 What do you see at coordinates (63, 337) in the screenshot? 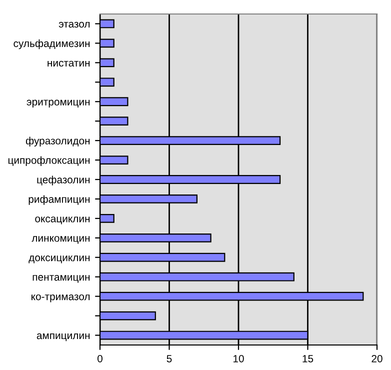
I see `y-tick-label: ампицилин` at bounding box center [63, 337].